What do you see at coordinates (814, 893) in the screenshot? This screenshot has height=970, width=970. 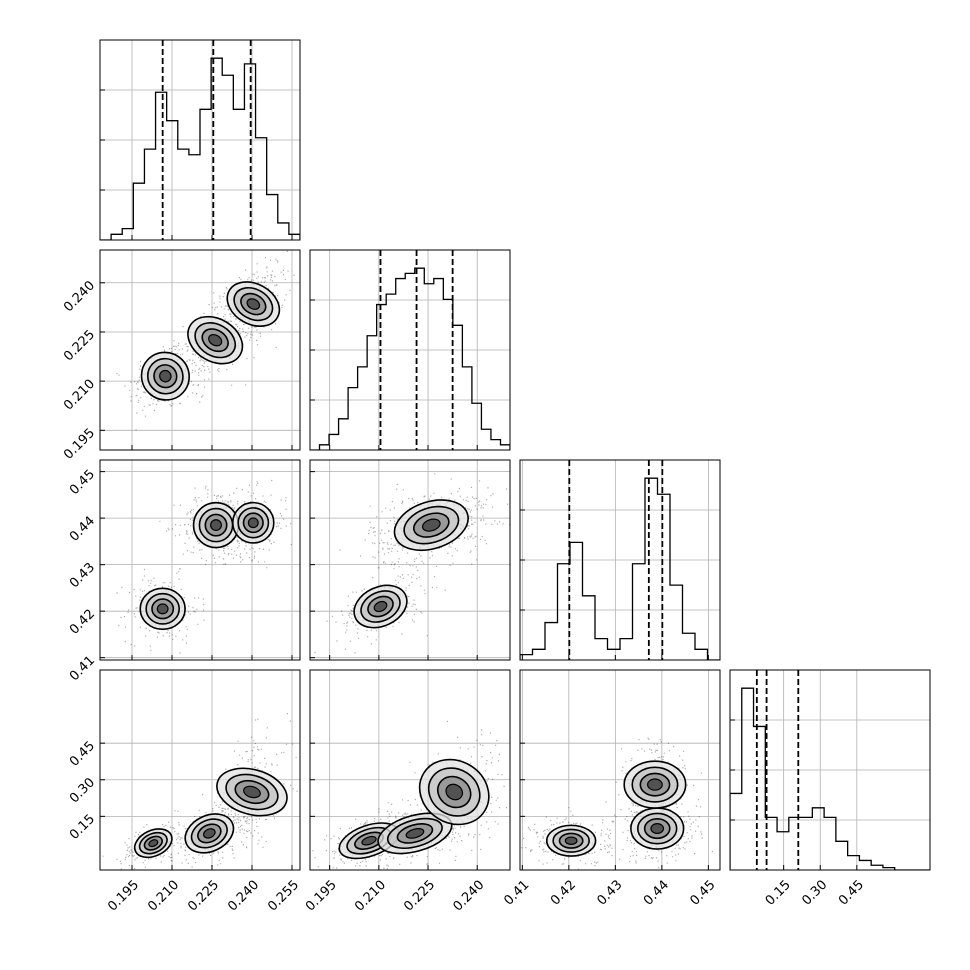 I see `x-tick-label: 0.30` at bounding box center [814, 893].